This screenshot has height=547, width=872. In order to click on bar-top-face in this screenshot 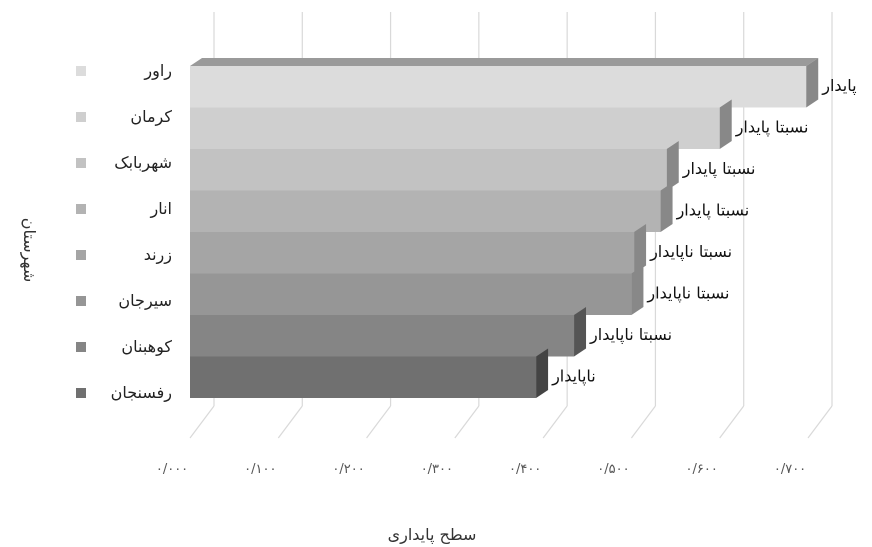, I will do `click(504, 62)`.